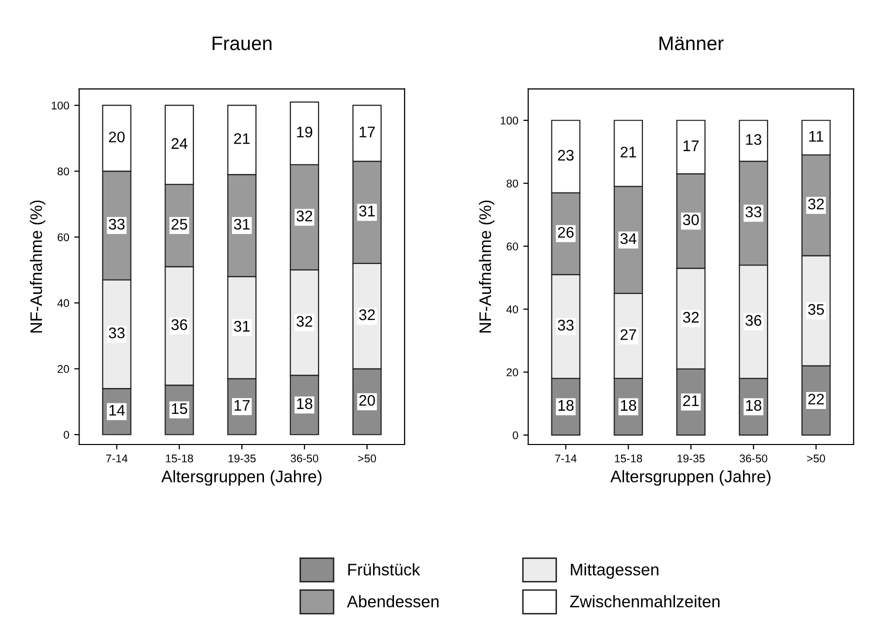 The height and width of the screenshot is (635, 880). Describe the element at coordinates (614, 571) in the screenshot. I see `legend-label: Mittagessen` at that location.